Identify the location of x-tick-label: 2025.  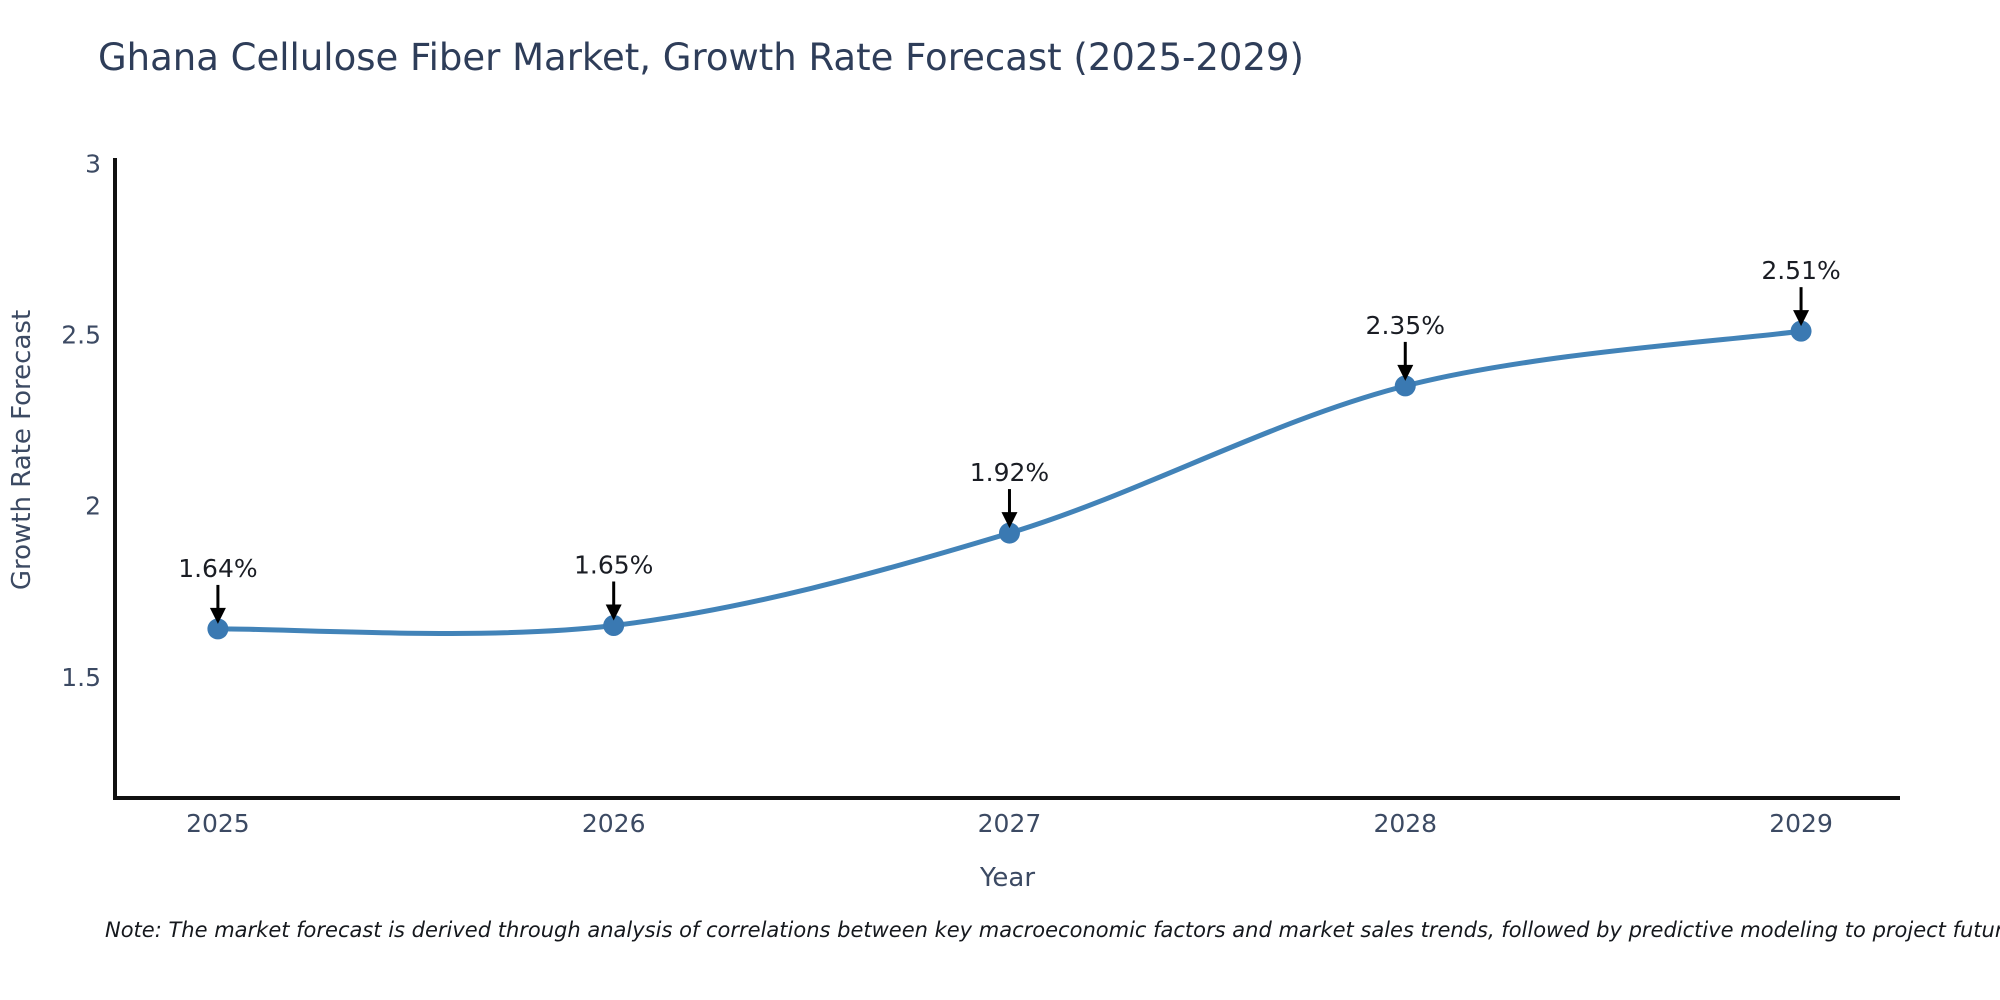
(218, 823).